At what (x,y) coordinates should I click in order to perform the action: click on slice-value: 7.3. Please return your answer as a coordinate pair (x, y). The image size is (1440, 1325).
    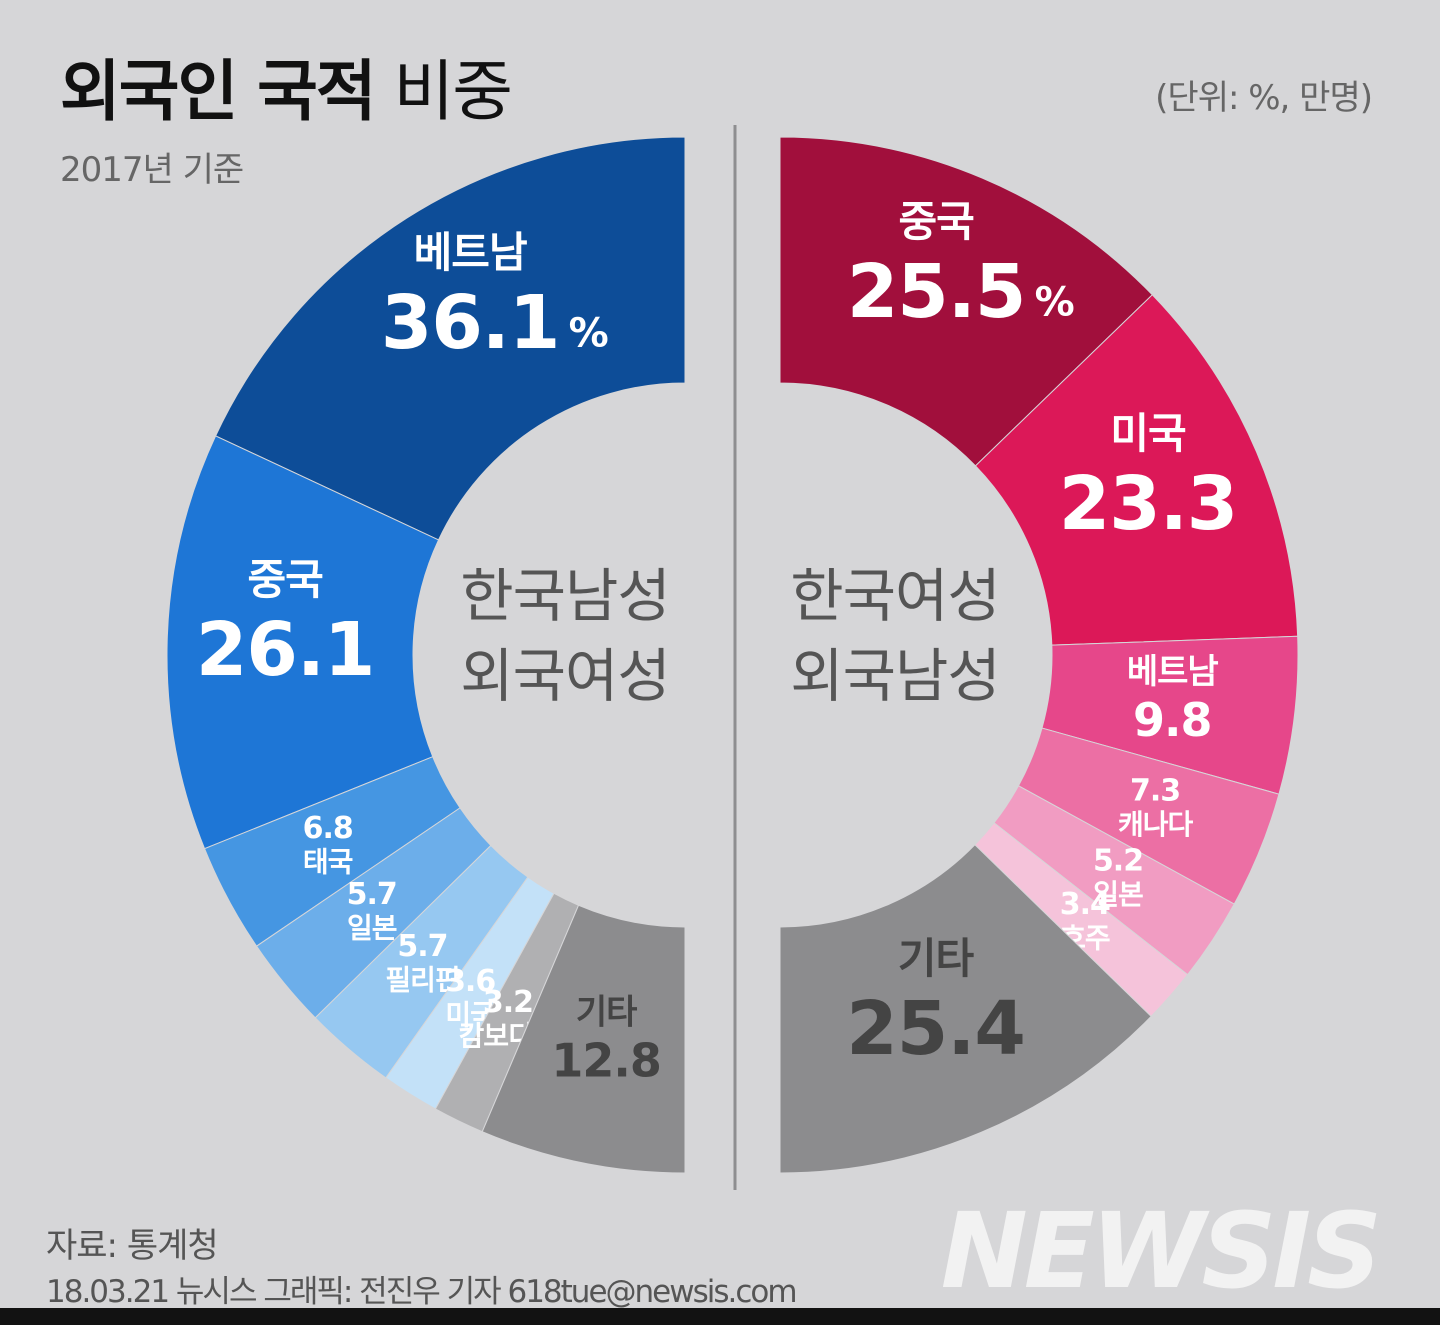
    Looking at the image, I should click on (1155, 790).